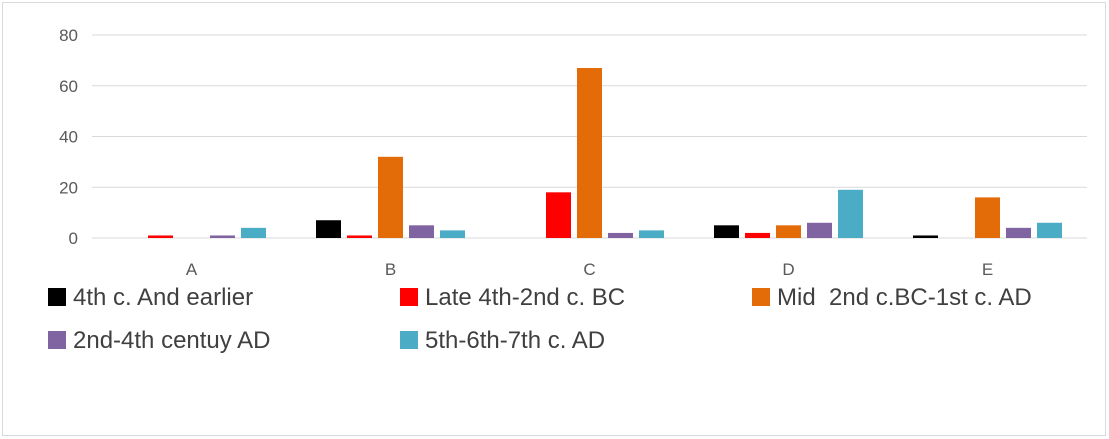 This screenshot has width=1109, height=439. What do you see at coordinates (788, 269) in the screenshot?
I see `x-category-label: D` at bounding box center [788, 269].